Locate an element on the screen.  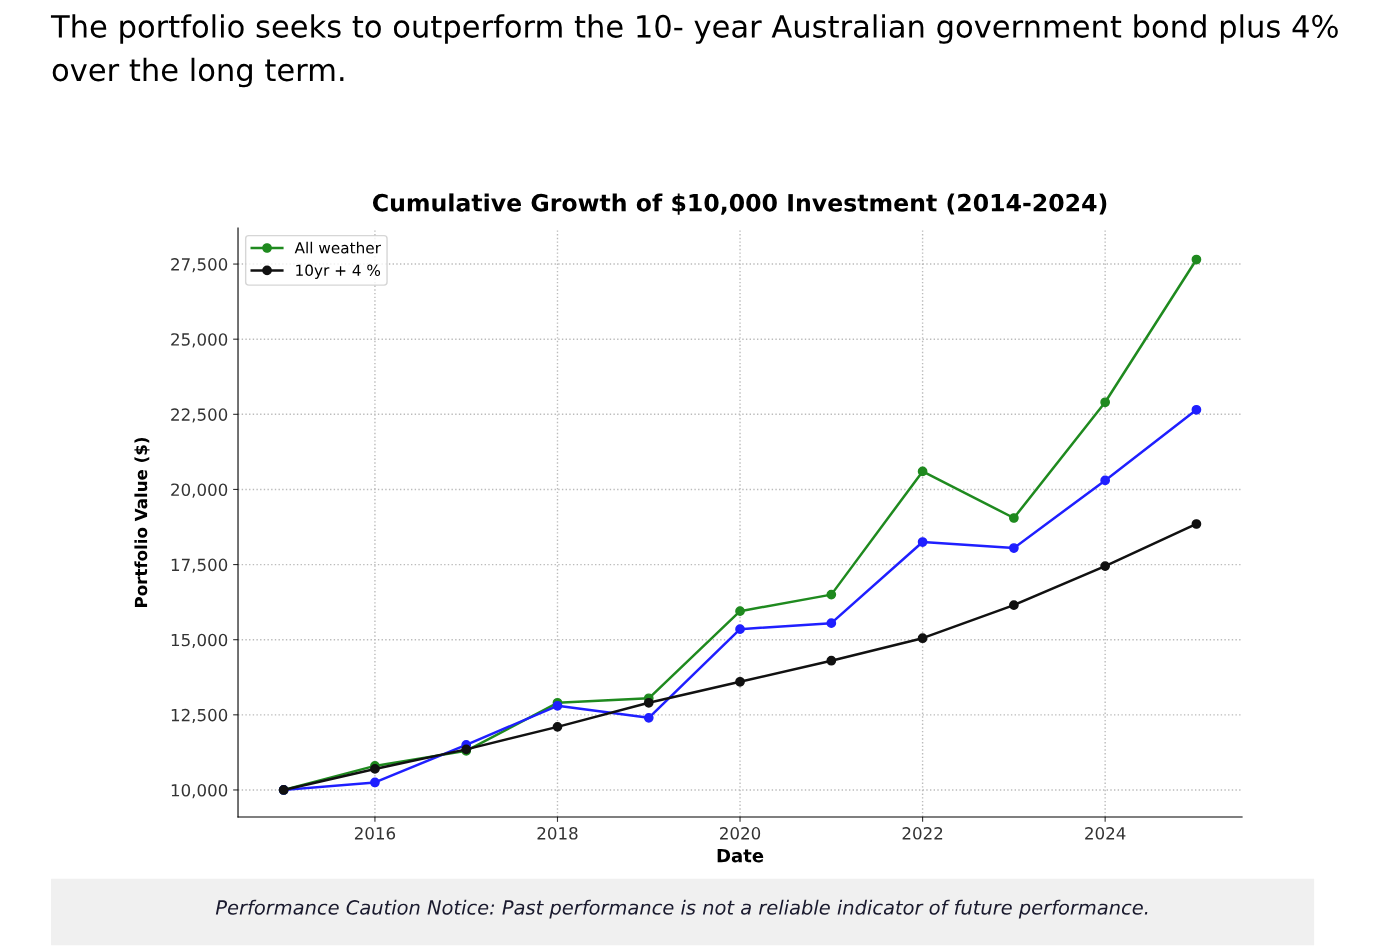
x-tick-label: 2018 is located at coordinates (557, 833).